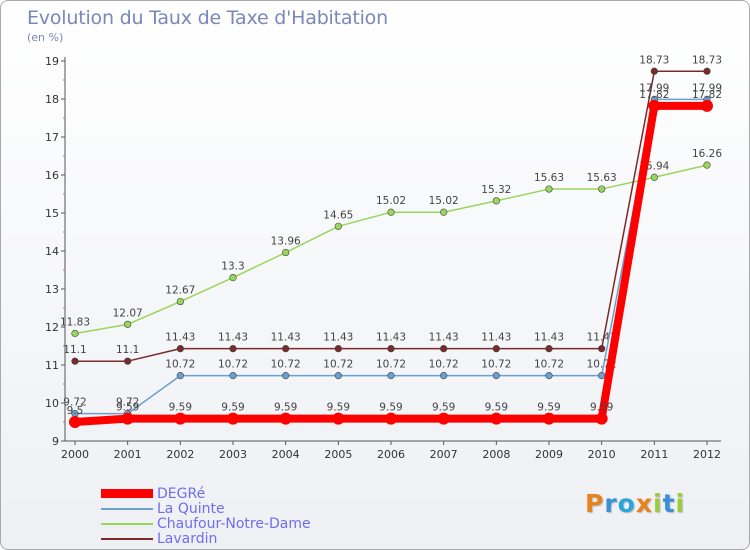 This screenshot has width=750, height=550. I want to click on y-tick-label: 18, so click(52, 99).